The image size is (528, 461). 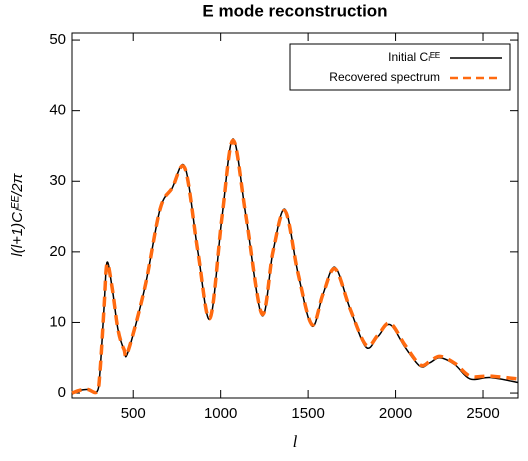 What do you see at coordinates (57, 110) in the screenshot?
I see `y-tick-label: 40` at bounding box center [57, 110].